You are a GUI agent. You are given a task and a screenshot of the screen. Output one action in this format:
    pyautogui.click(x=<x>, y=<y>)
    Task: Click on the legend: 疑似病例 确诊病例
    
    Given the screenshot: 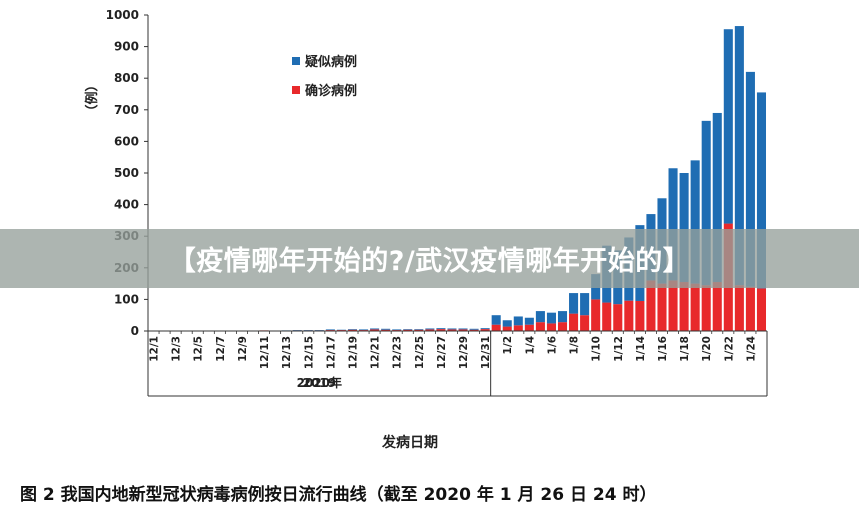 What is the action you would take?
    pyautogui.click(x=324, y=76)
    